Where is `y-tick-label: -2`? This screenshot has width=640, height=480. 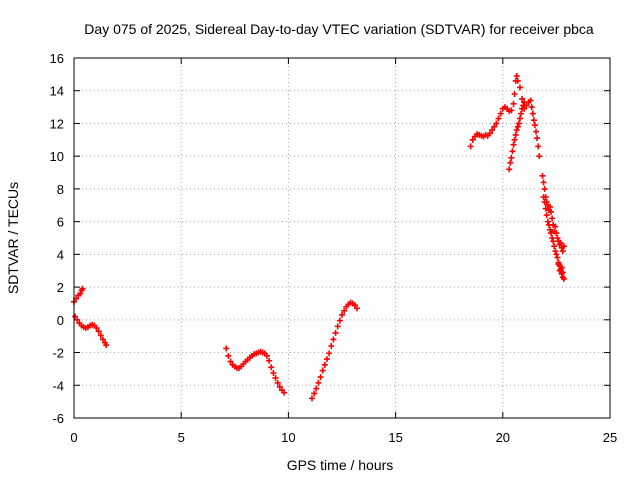
y-tick-label: -2 is located at coordinates (58, 353).